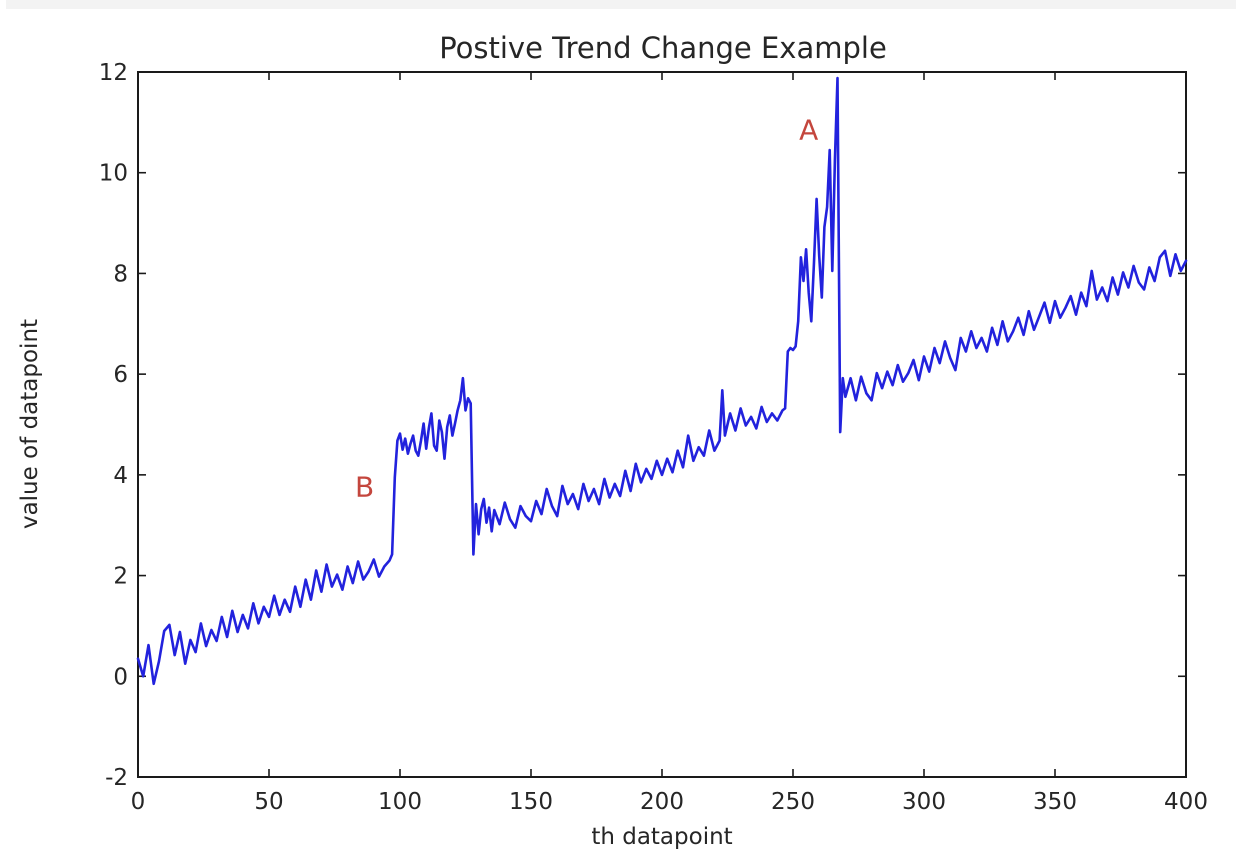  Describe the element at coordinates (400, 802) in the screenshot. I see `x-tick-label: 100` at that location.